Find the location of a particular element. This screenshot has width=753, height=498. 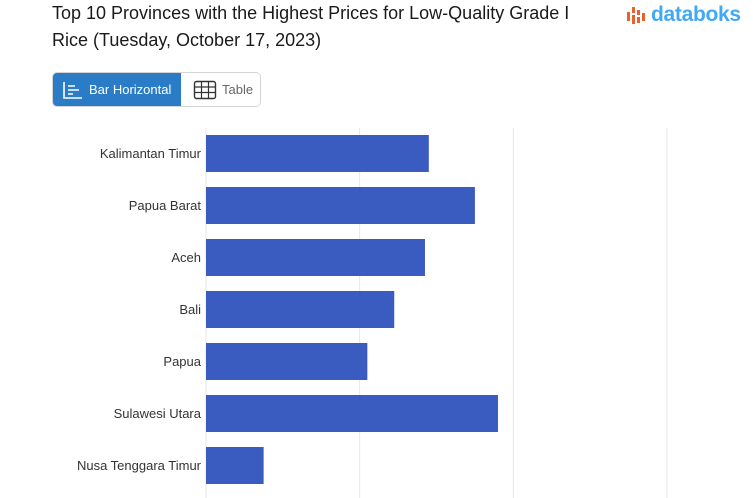

category-label-3: Bali is located at coordinates (190, 309).